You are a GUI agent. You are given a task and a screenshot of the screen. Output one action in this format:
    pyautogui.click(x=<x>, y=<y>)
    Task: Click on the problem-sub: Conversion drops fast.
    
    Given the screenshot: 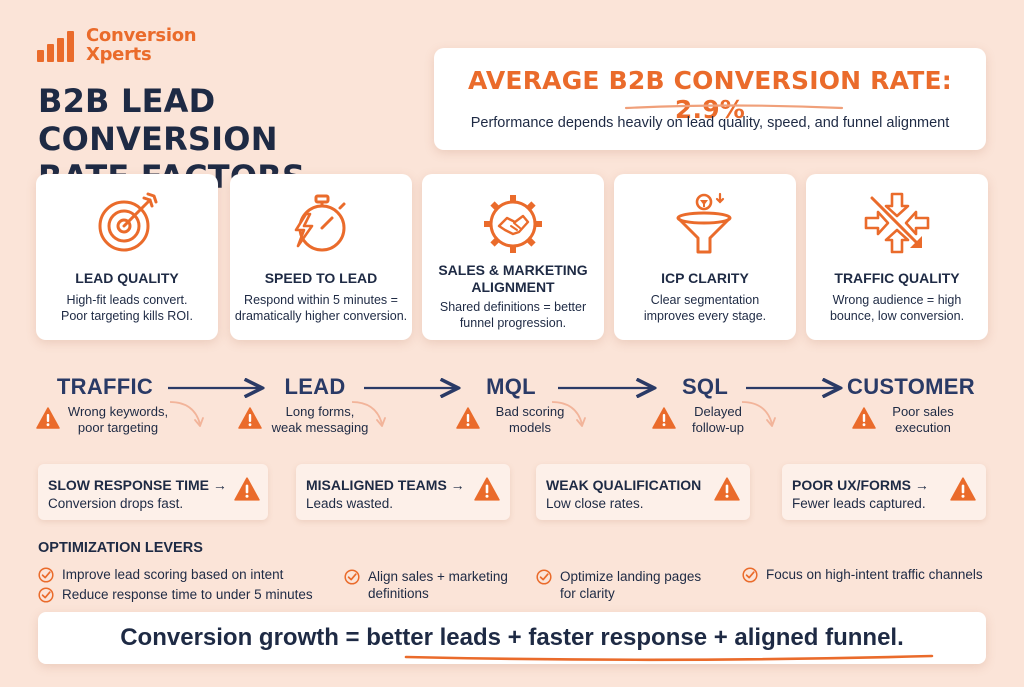 What is the action you would take?
    pyautogui.click(x=116, y=503)
    